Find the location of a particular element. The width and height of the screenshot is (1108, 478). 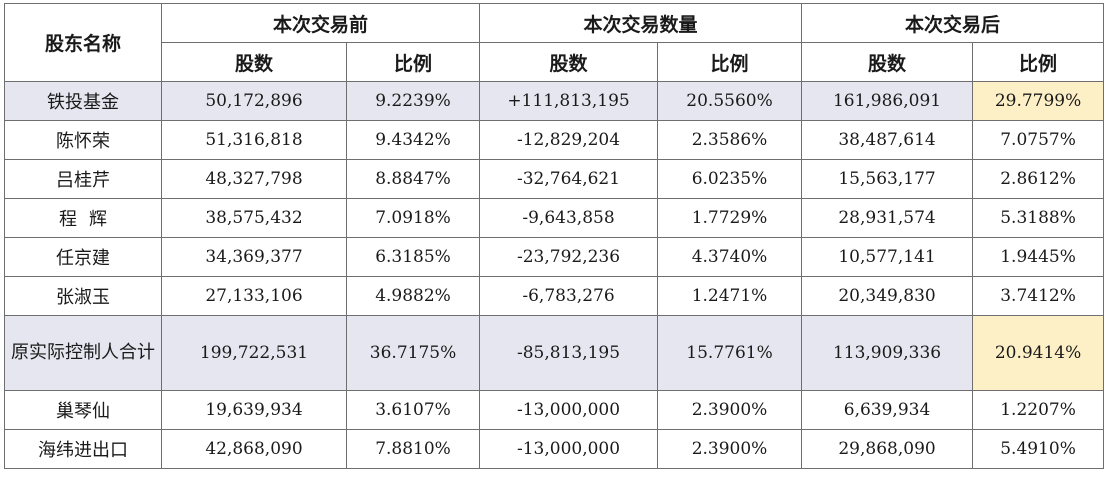

cell-before-ratio: 8.8847% is located at coordinates (413, 179).